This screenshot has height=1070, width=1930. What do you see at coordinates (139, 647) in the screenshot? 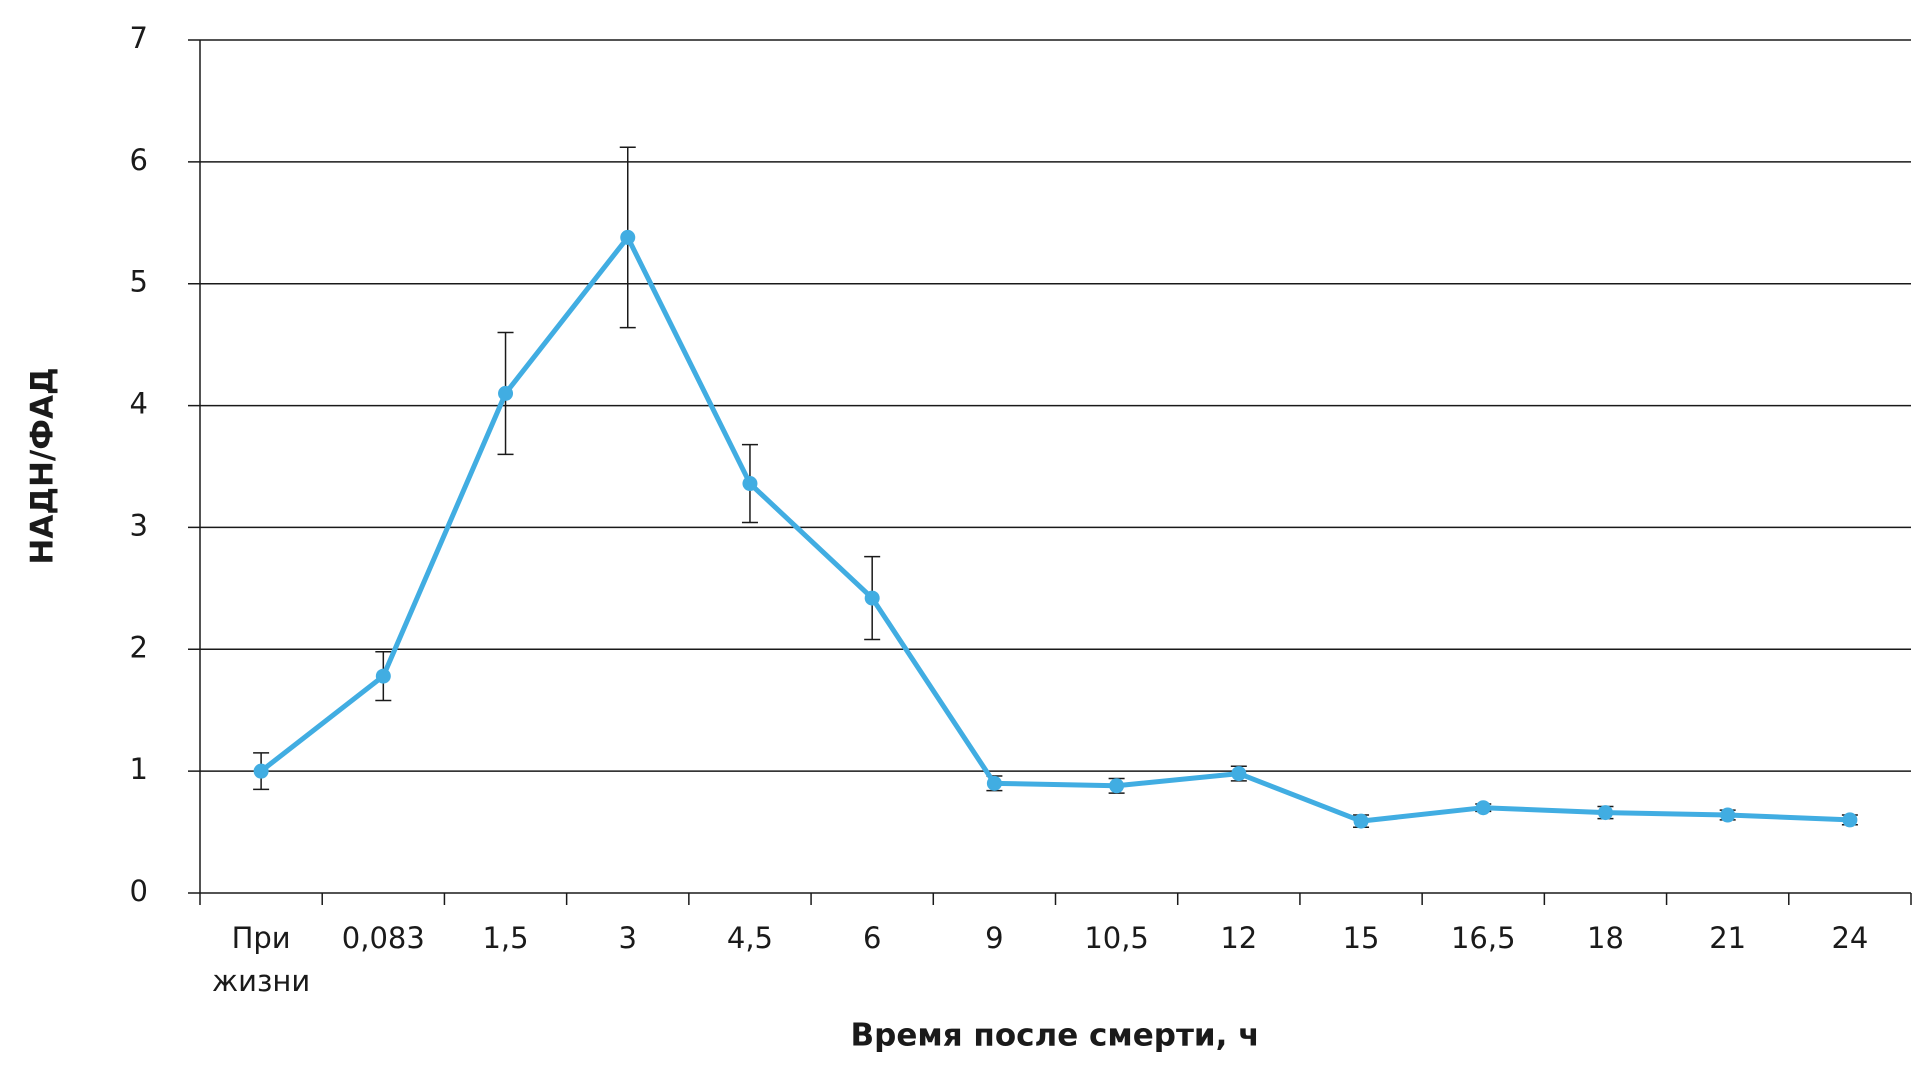
I see `y-tick-label: 2` at bounding box center [139, 647].